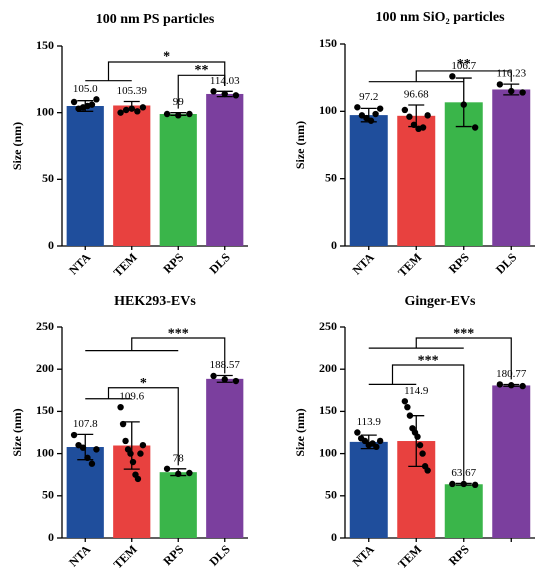 This screenshot has height=573, width=551. What do you see at coordinates (79, 555) in the screenshot?
I see `x-tick-label: NTA` at bounding box center [79, 555].